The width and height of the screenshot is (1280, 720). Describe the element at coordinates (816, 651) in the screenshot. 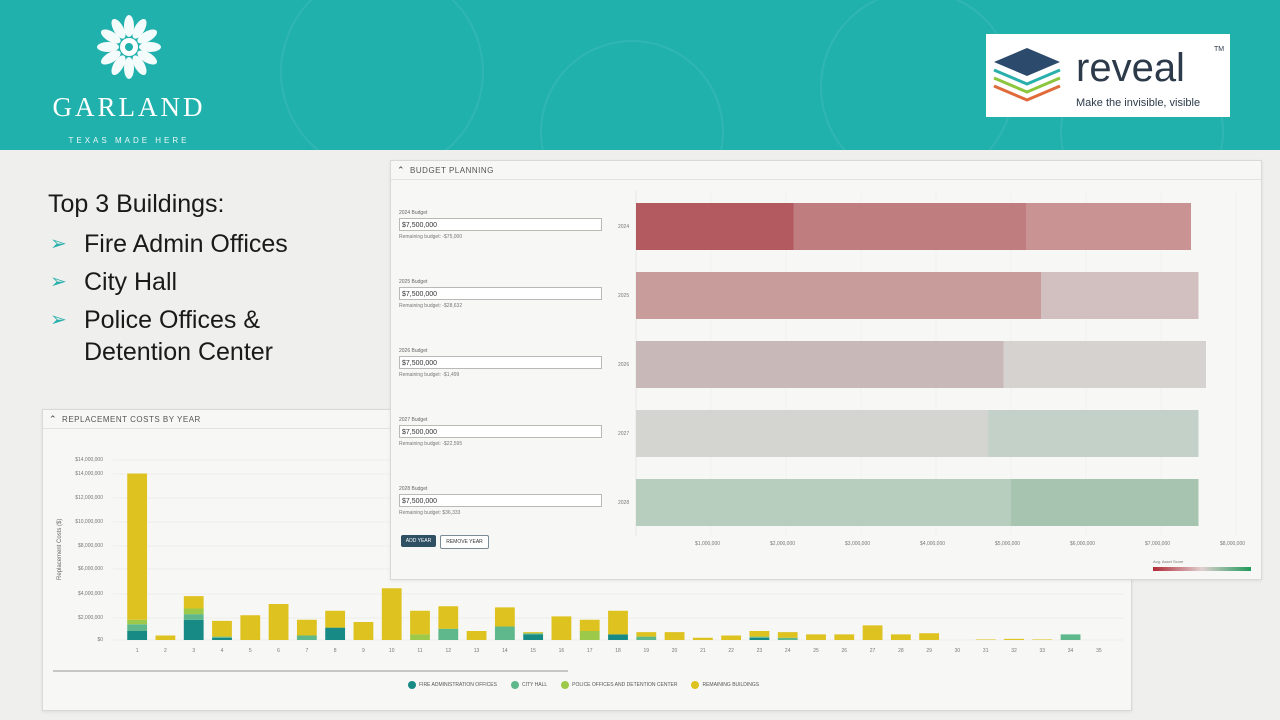

I see `x-tick-label: 25` at that location.